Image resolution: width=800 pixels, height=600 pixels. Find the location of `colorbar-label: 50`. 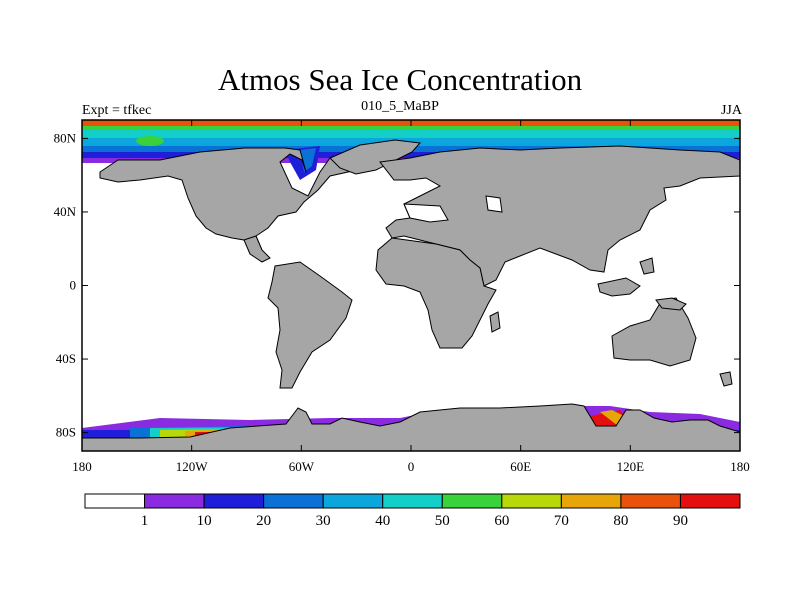

colorbar-label: 50 is located at coordinates (442, 521).